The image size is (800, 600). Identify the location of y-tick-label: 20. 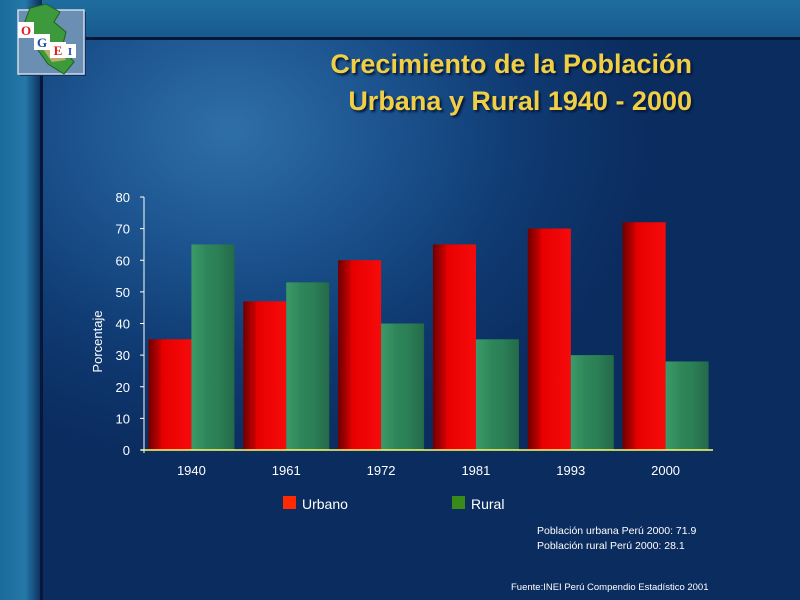
(123, 387).